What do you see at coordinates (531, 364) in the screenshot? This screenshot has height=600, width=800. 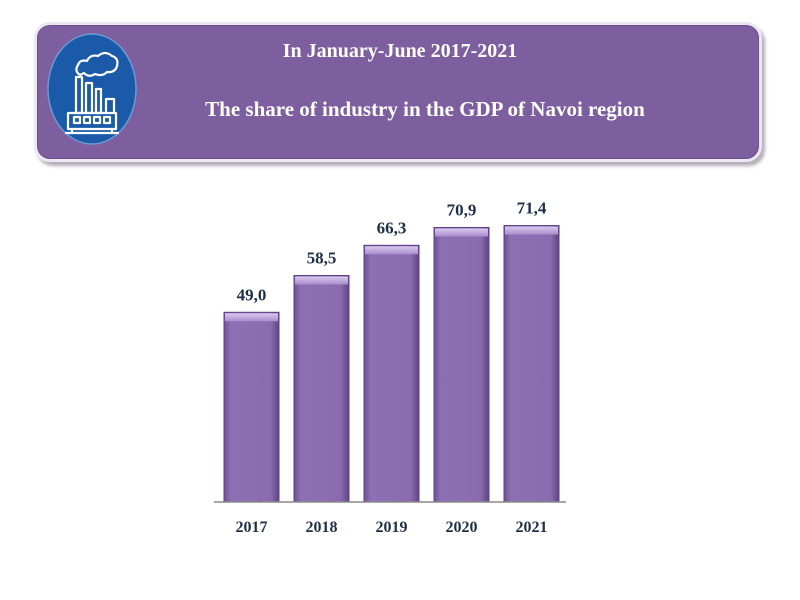 I see `bar-2021` at bounding box center [531, 364].